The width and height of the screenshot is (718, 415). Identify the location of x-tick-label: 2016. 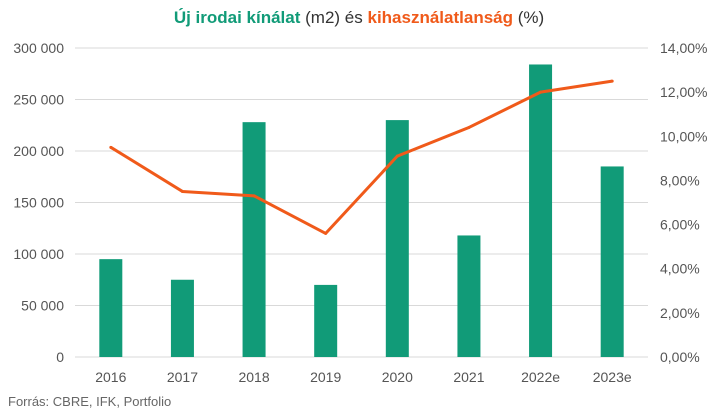
(110, 377).